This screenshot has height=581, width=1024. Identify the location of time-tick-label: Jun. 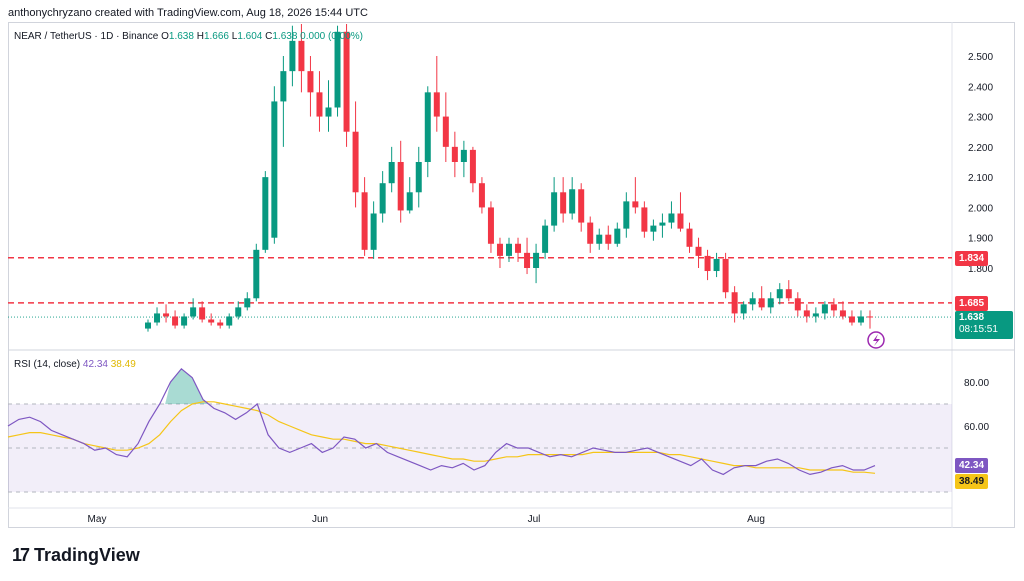
(320, 519).